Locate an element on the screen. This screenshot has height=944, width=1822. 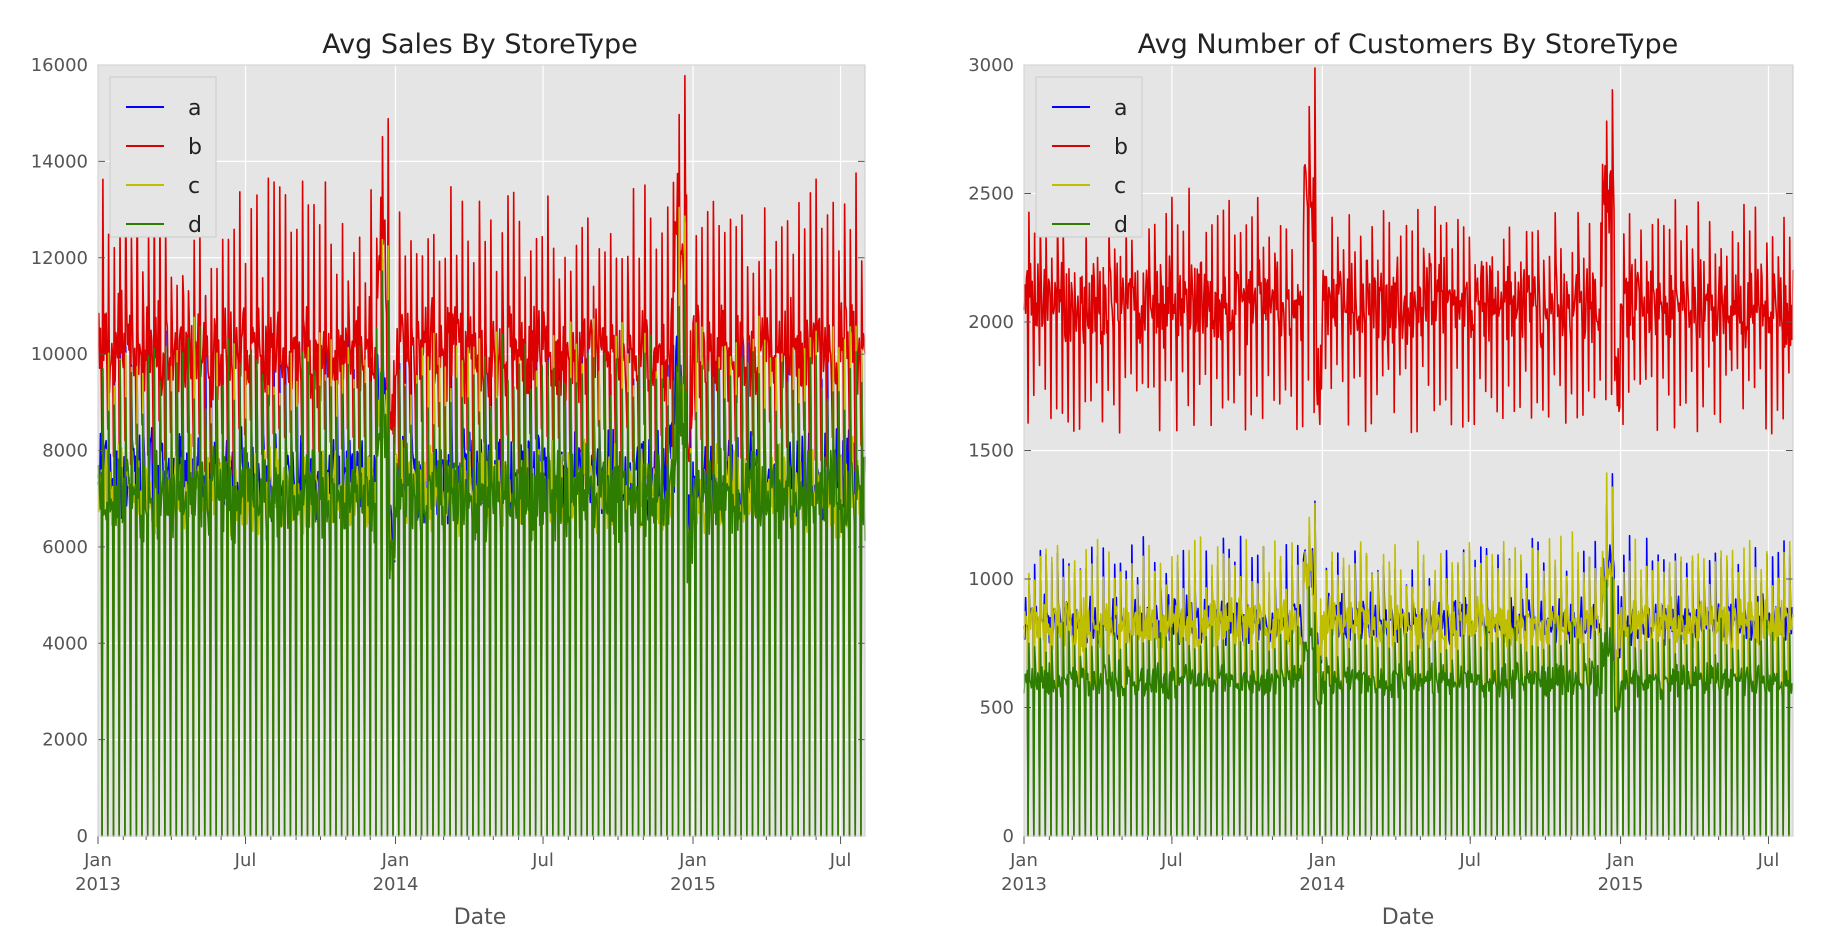
chart-title: Avg Sales By StoreType is located at coordinates (480, 44).